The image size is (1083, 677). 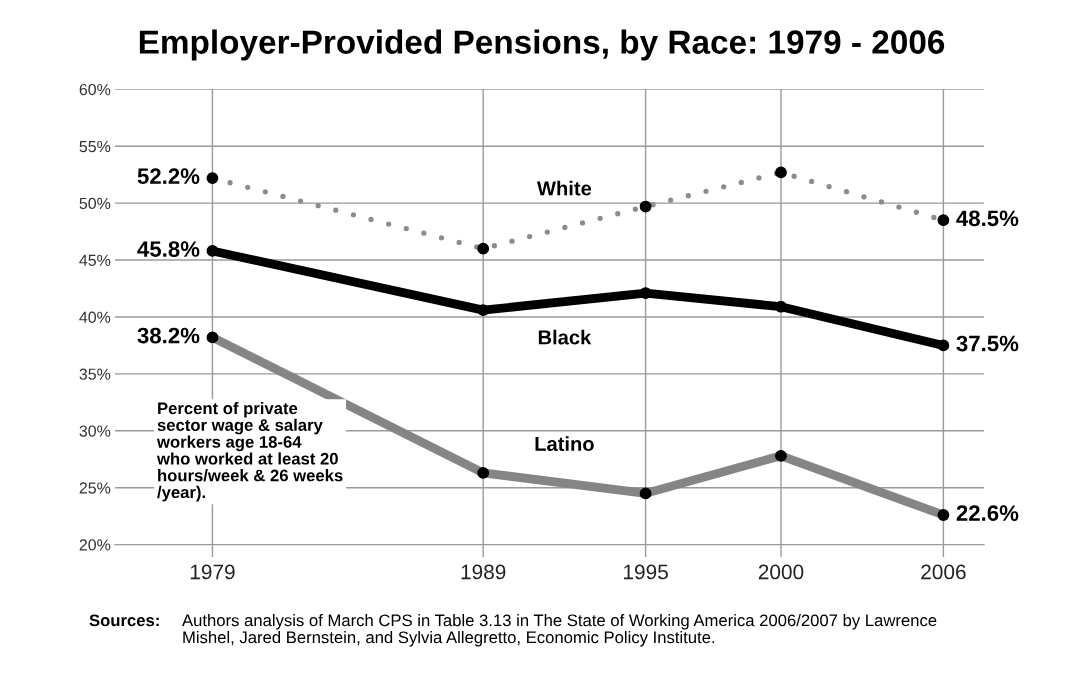 I want to click on source-note: Sources:, so click(x=124, y=620).